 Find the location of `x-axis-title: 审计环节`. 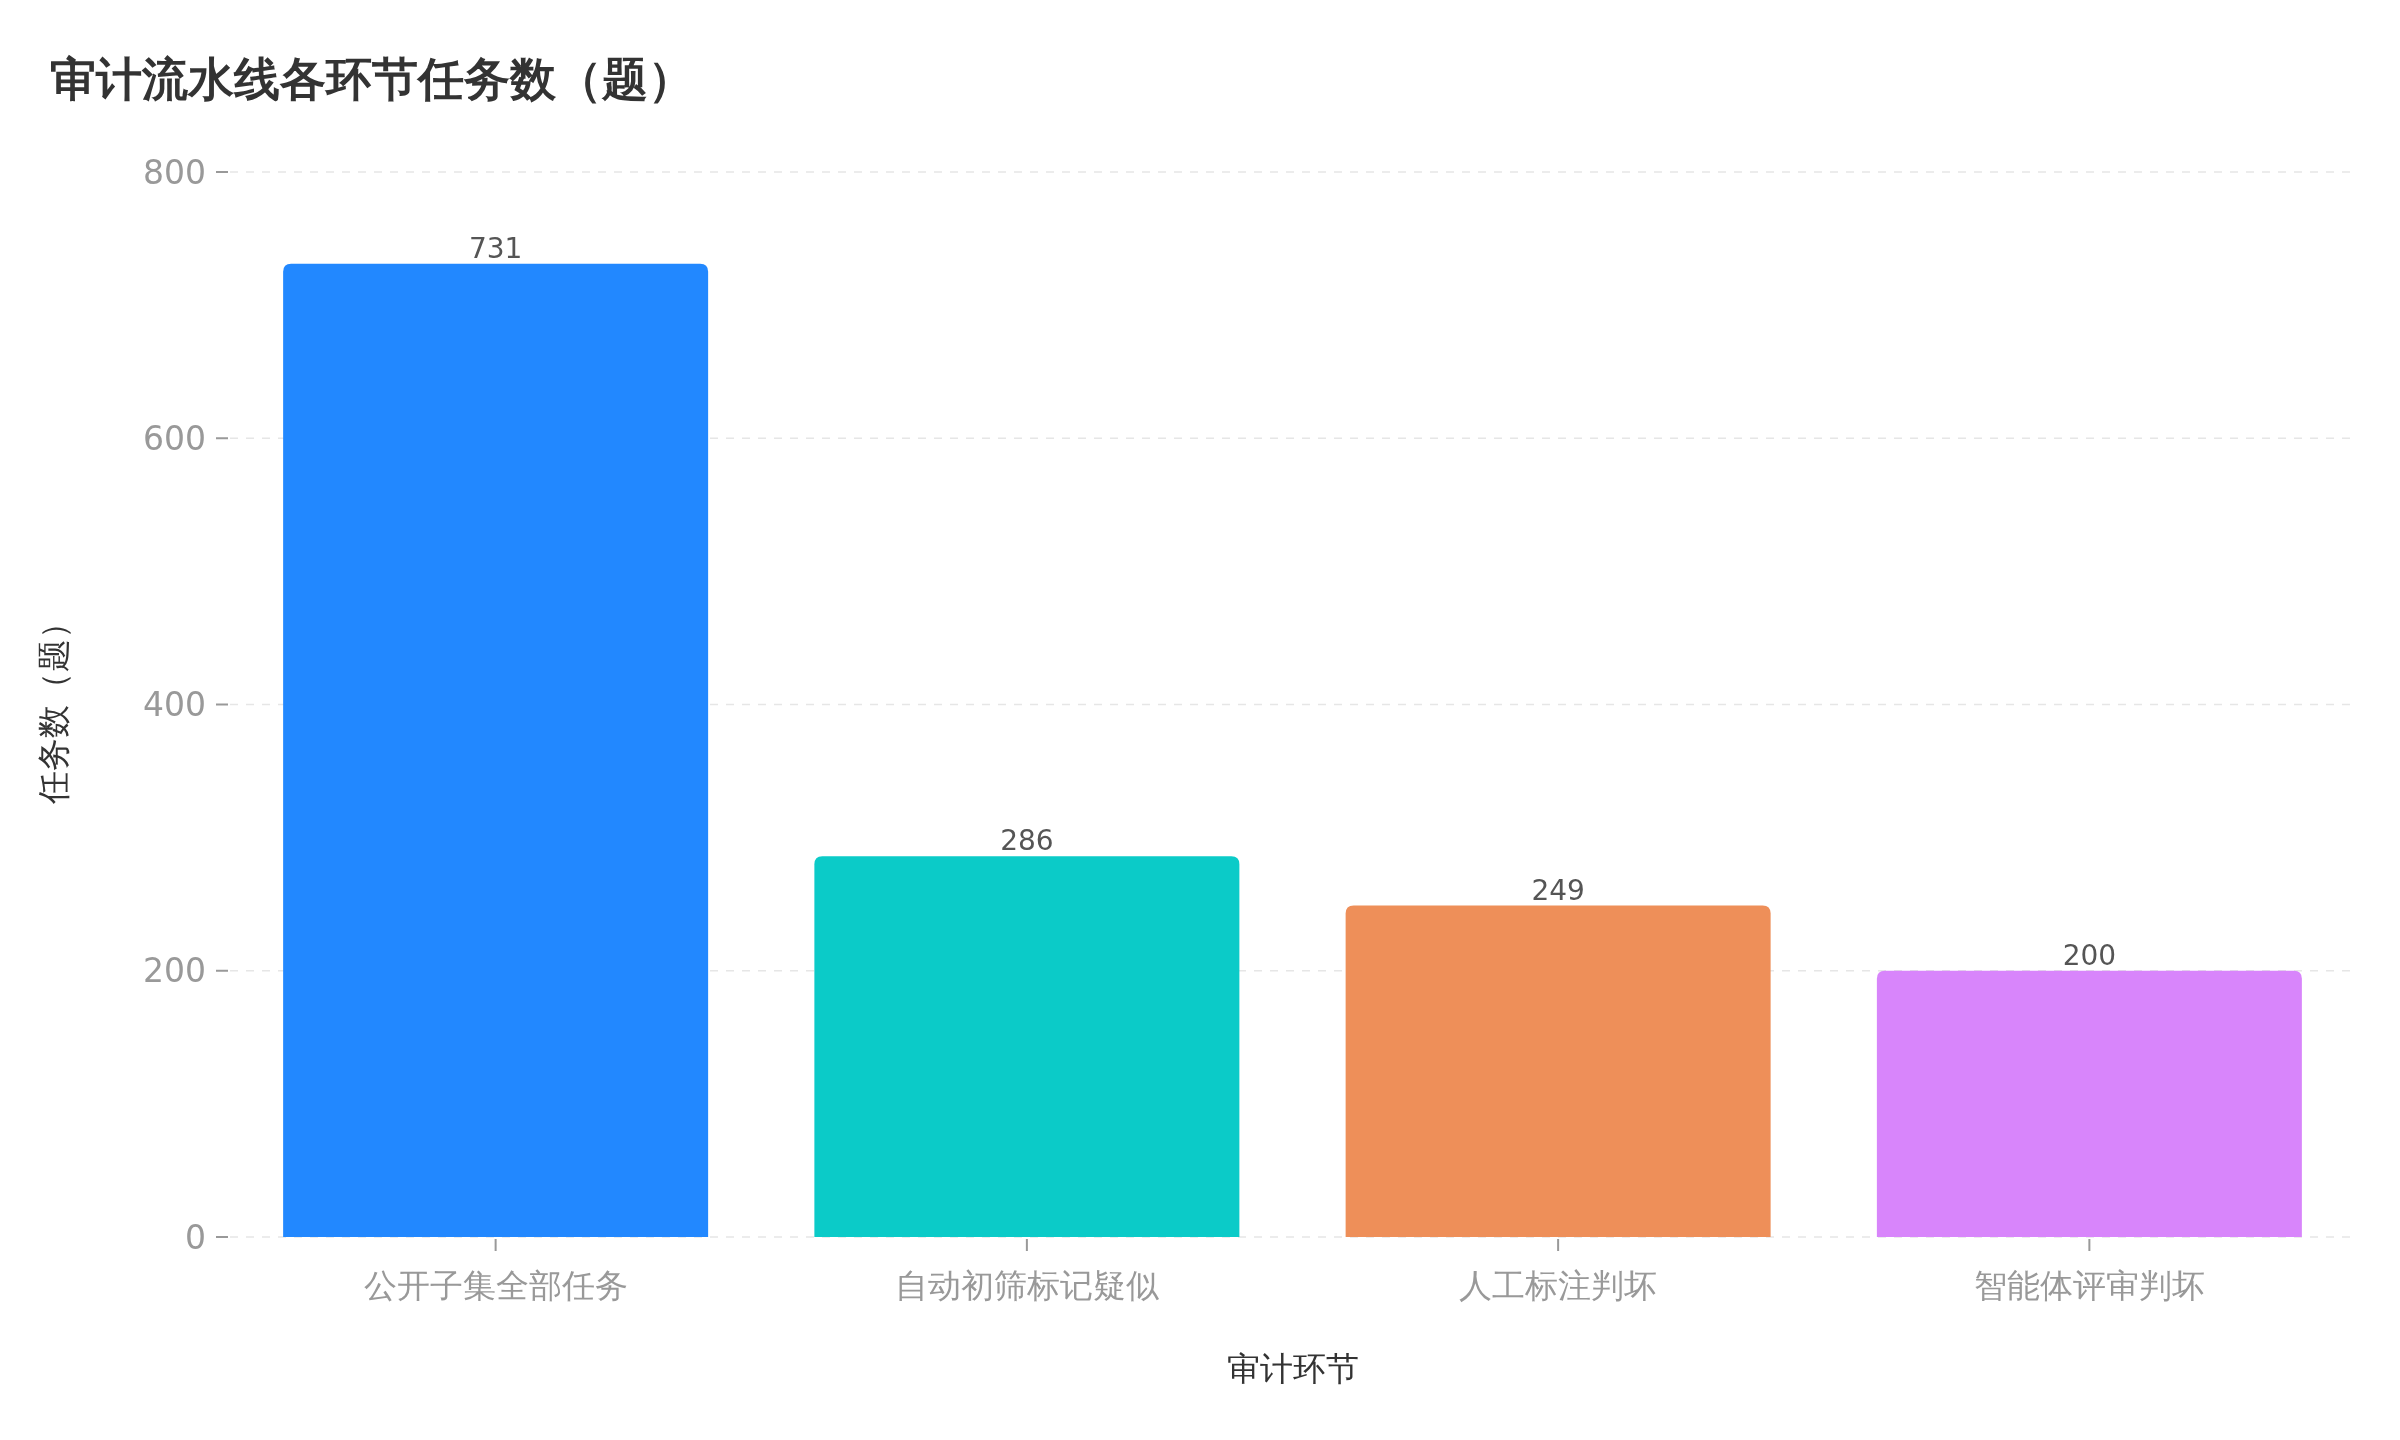

x-axis-title: 审计环节 is located at coordinates (1292, 1368).